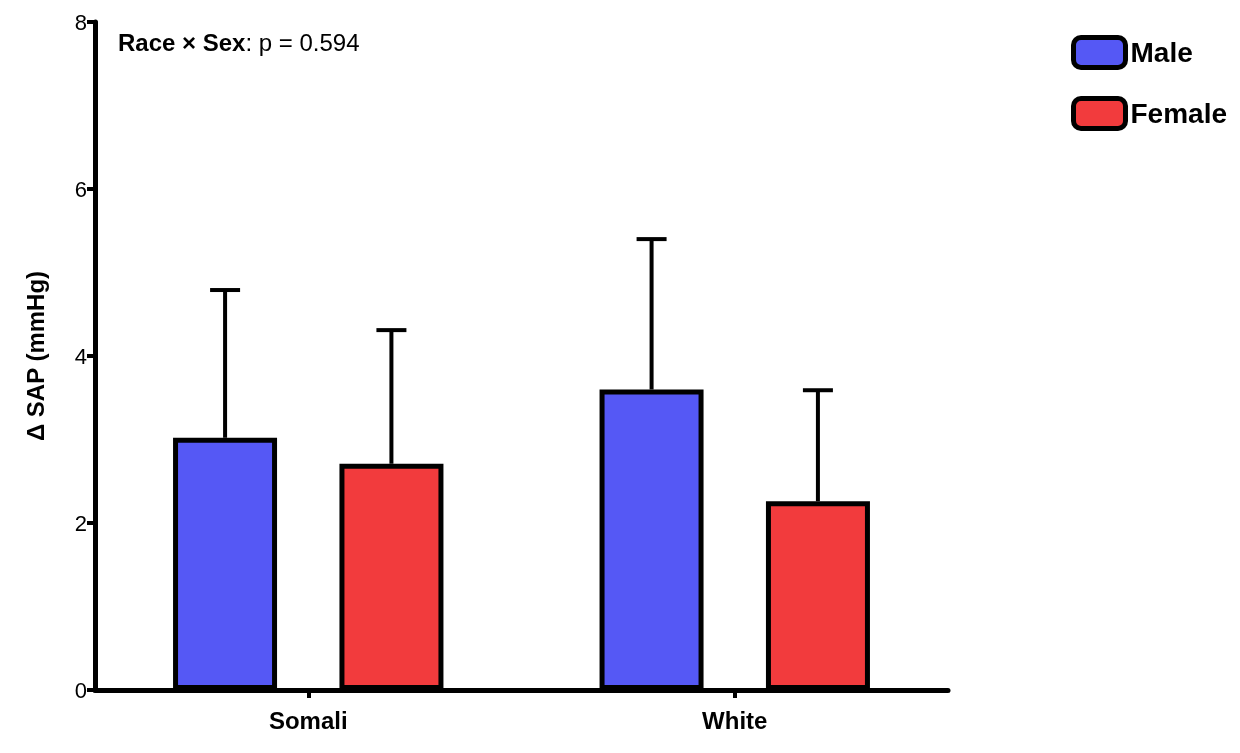 The image size is (1240, 753). What do you see at coordinates (35, 356) in the screenshot?
I see `y-axis-title: Δ SAP (mmHg)` at bounding box center [35, 356].